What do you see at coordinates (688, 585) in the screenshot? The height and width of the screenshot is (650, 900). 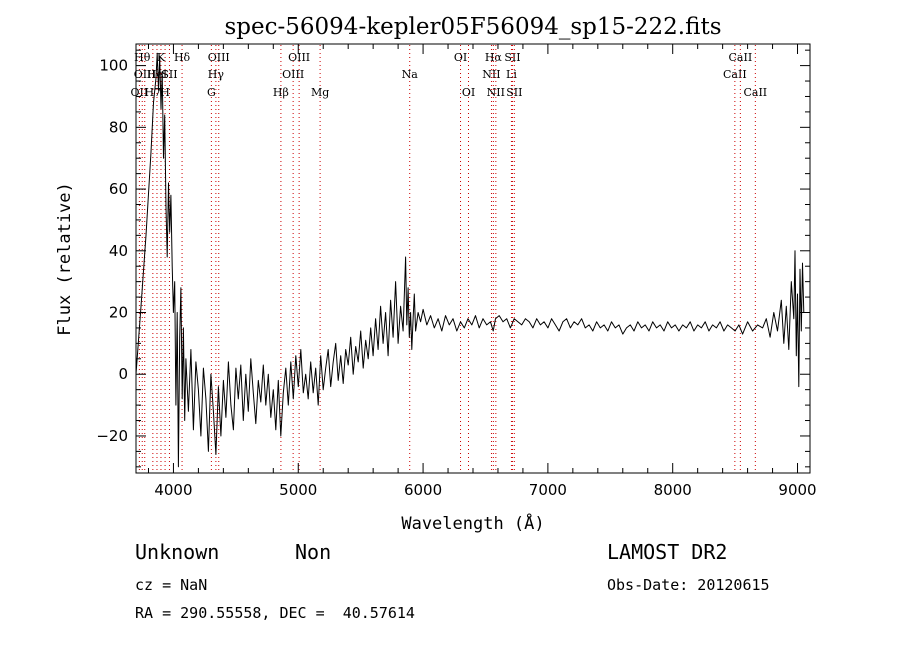 I see `obs-date: Obs-Date: 20120615` at bounding box center [688, 585].